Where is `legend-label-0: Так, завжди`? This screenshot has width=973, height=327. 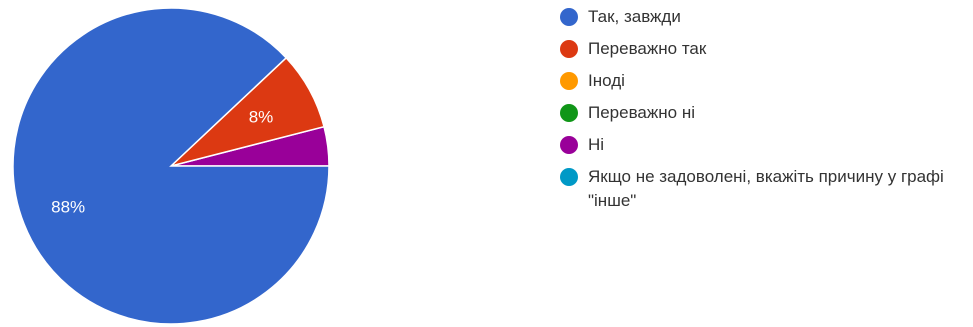 legend-label-0: Так, завжди is located at coordinates (634, 16).